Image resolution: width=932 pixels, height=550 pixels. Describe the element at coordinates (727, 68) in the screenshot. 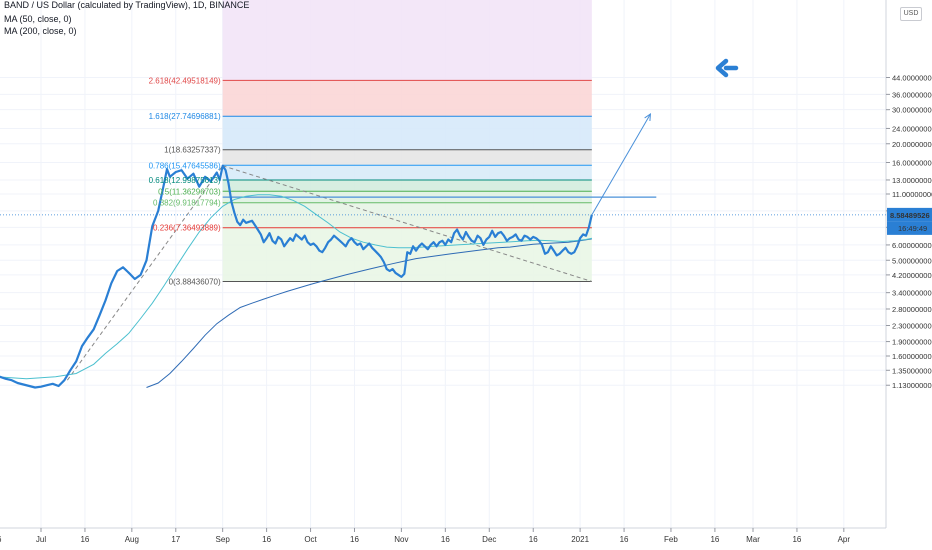

I see `left-arrow-icon` at that location.